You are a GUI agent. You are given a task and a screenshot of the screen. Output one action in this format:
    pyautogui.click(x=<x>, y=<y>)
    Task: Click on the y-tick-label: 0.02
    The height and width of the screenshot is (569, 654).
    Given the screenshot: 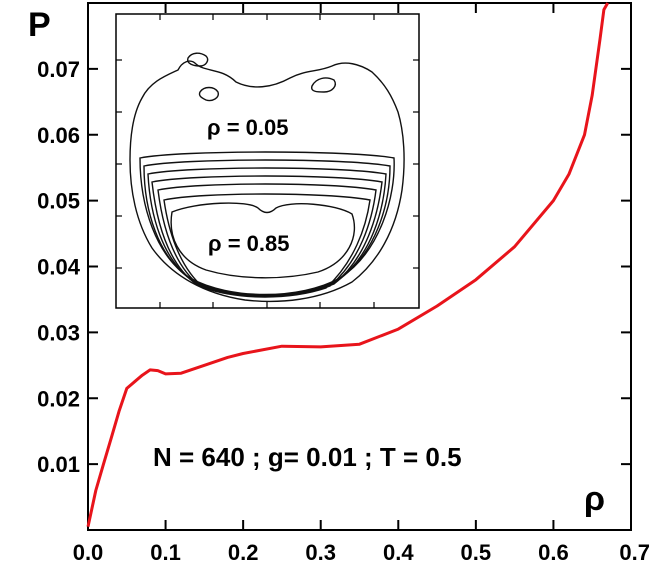 What is the action you would take?
    pyautogui.click(x=58, y=398)
    